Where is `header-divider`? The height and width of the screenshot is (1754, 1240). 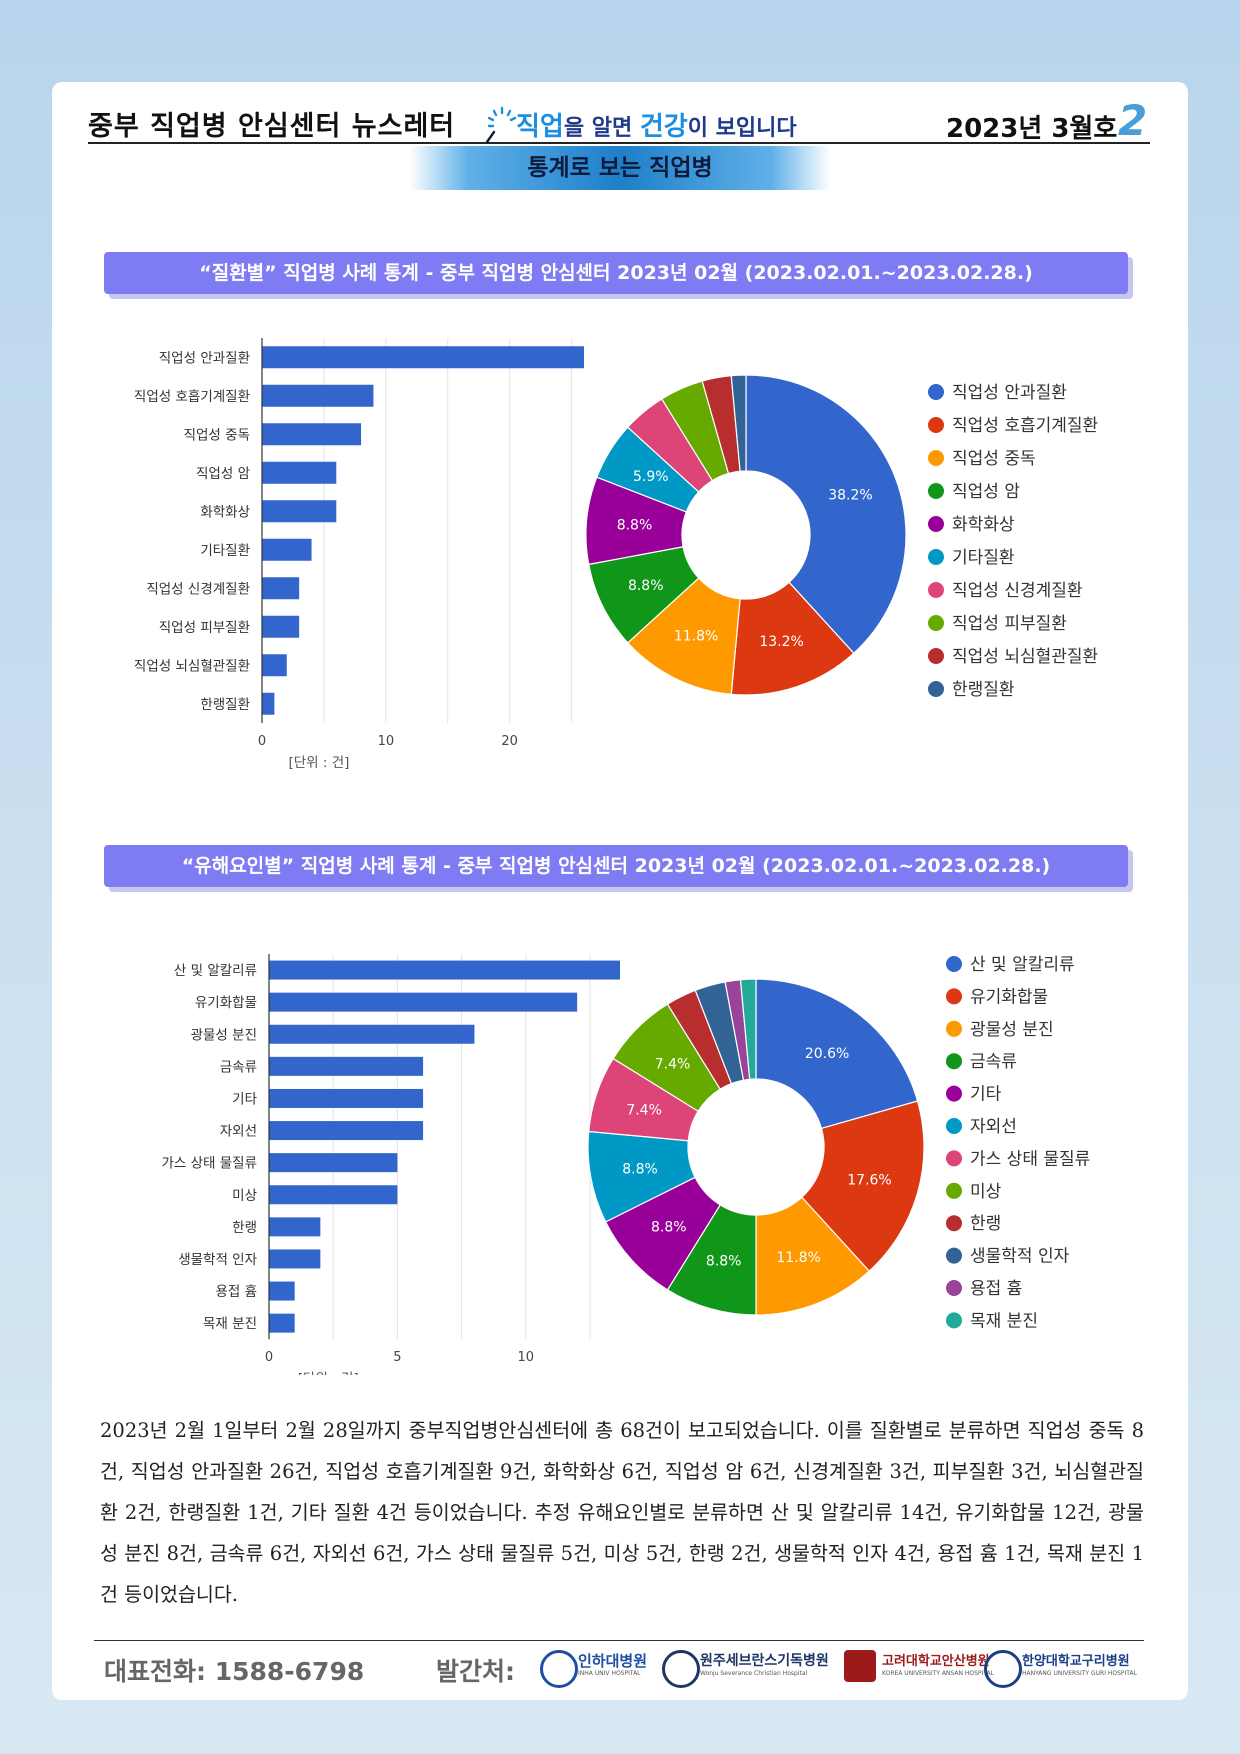 header-divider is located at coordinates (619, 143).